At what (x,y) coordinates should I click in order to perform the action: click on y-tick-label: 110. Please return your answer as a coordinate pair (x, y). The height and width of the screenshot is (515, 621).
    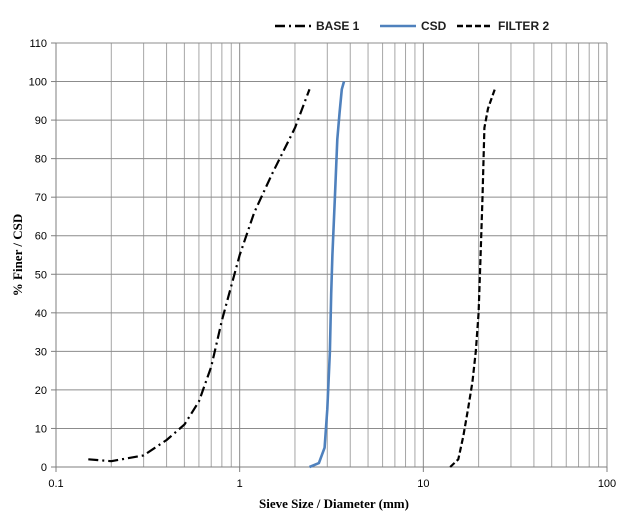
    Looking at the image, I should click on (38, 44).